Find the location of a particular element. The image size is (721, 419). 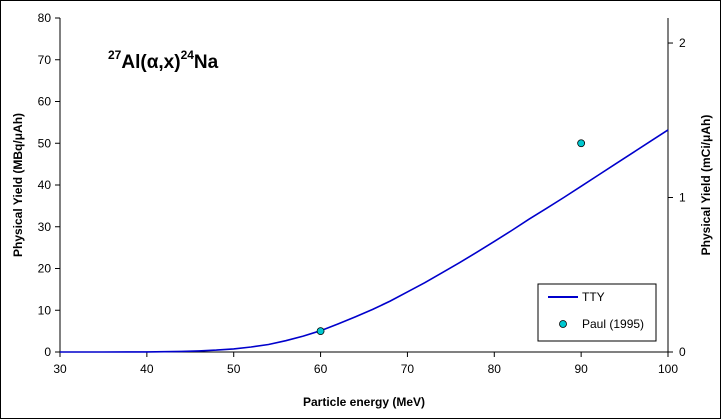

title-mass-product: 24 is located at coordinates (188, 55).